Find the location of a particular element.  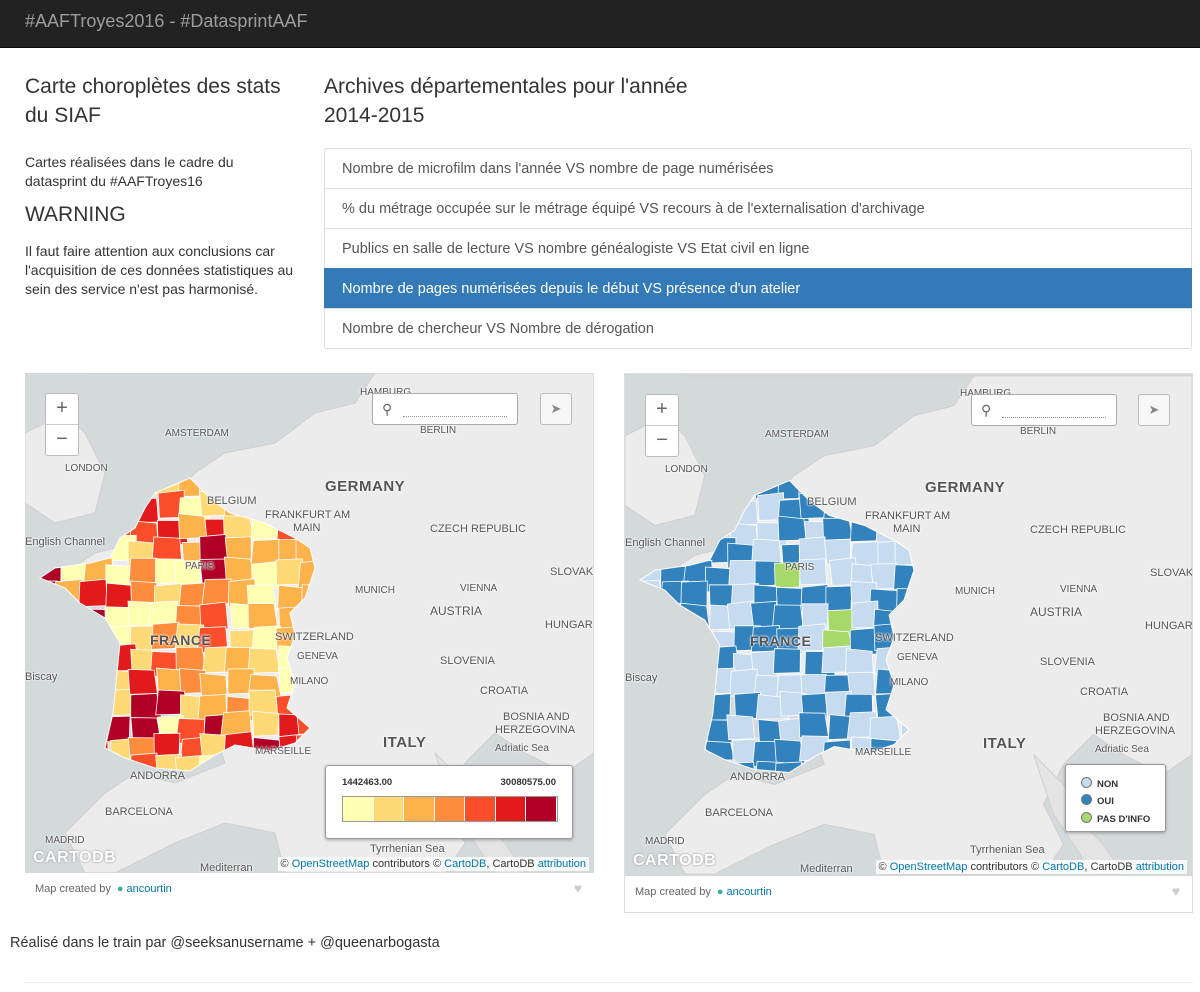

zoom-control: + − is located at coordinates (662, 425).